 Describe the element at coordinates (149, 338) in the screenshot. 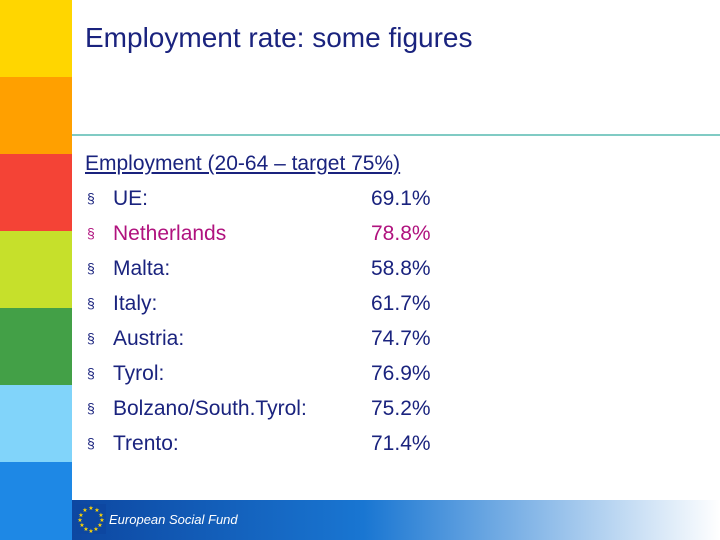

I see `region-name: Austria:` at that location.